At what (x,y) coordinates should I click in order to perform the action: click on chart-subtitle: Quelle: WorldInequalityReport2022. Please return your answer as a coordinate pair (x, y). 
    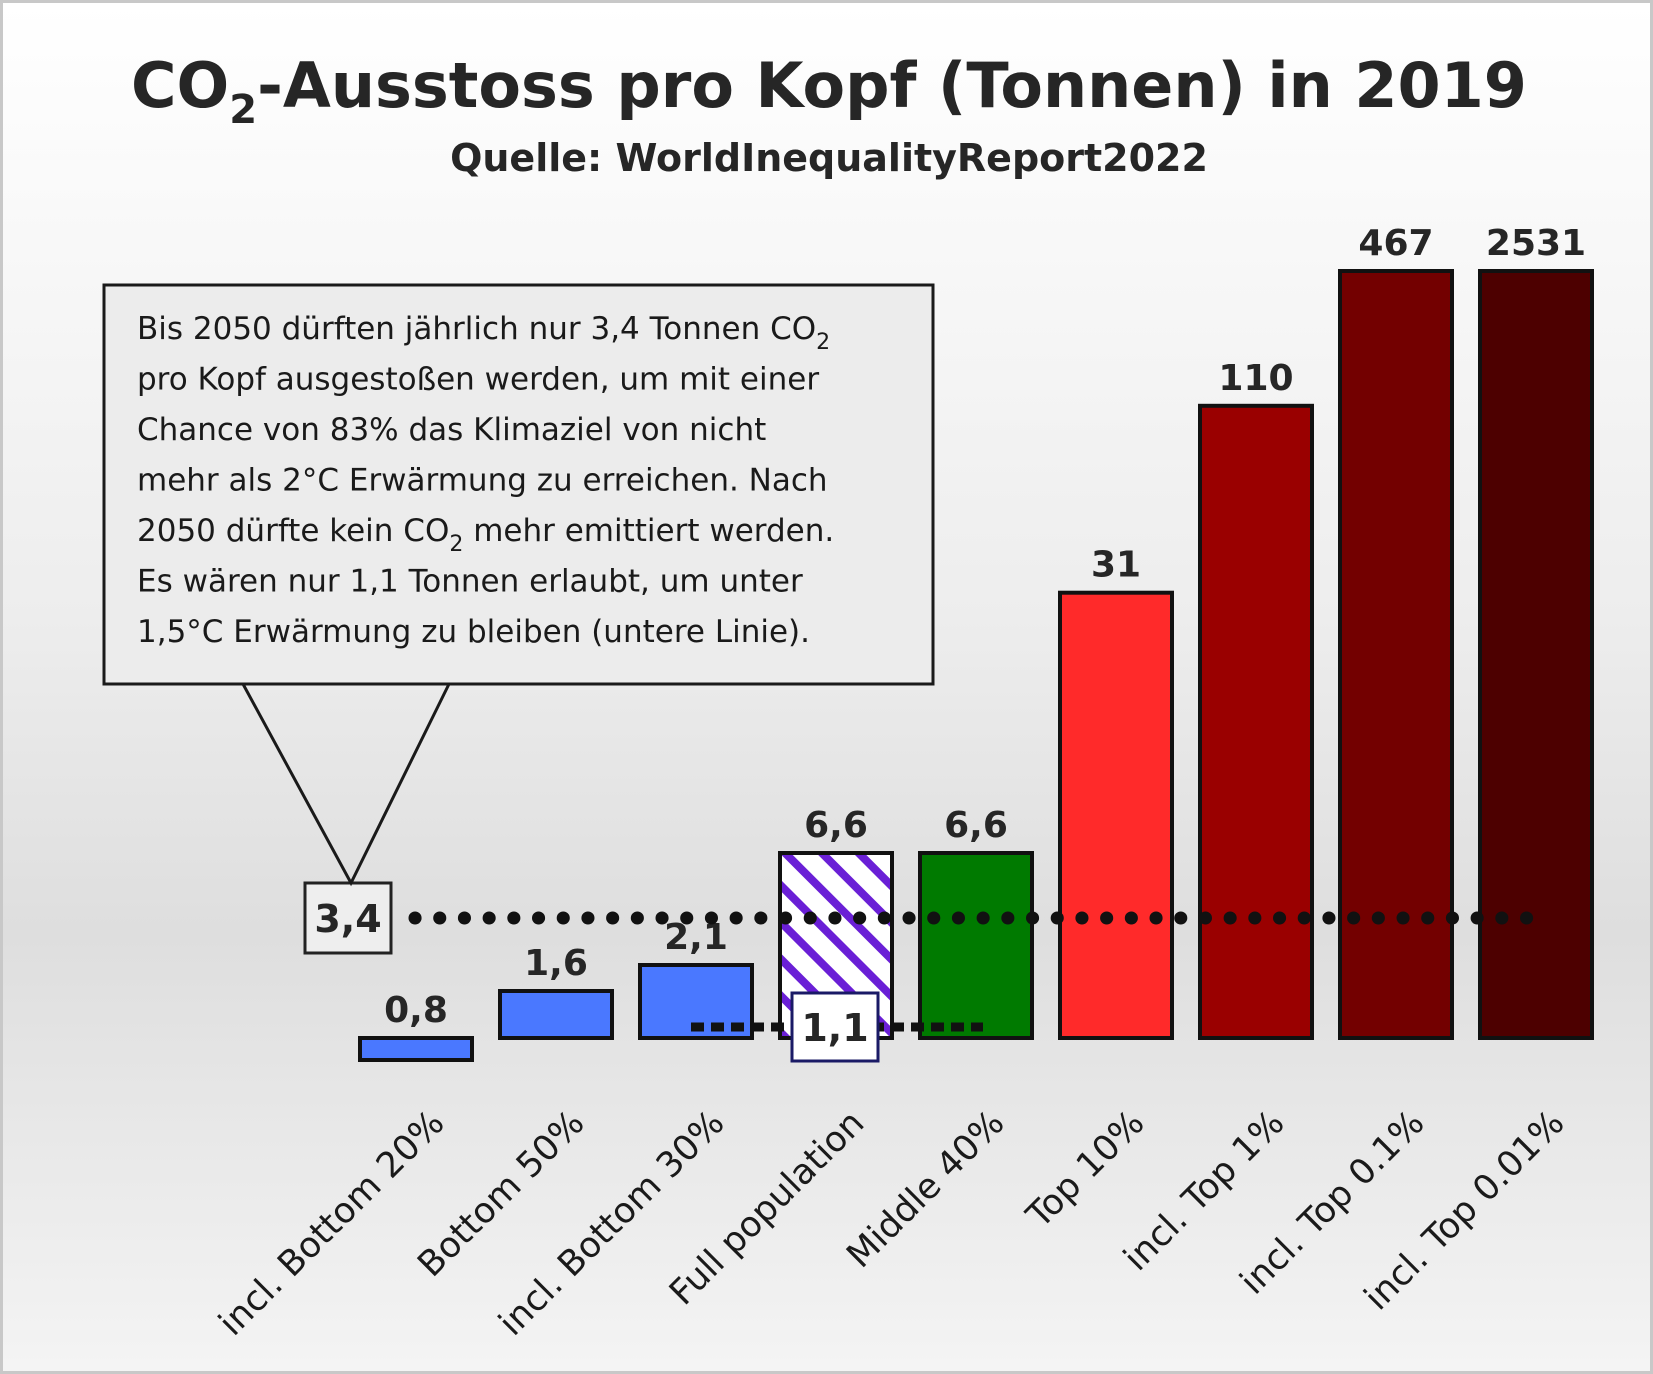
    Looking at the image, I should click on (829, 158).